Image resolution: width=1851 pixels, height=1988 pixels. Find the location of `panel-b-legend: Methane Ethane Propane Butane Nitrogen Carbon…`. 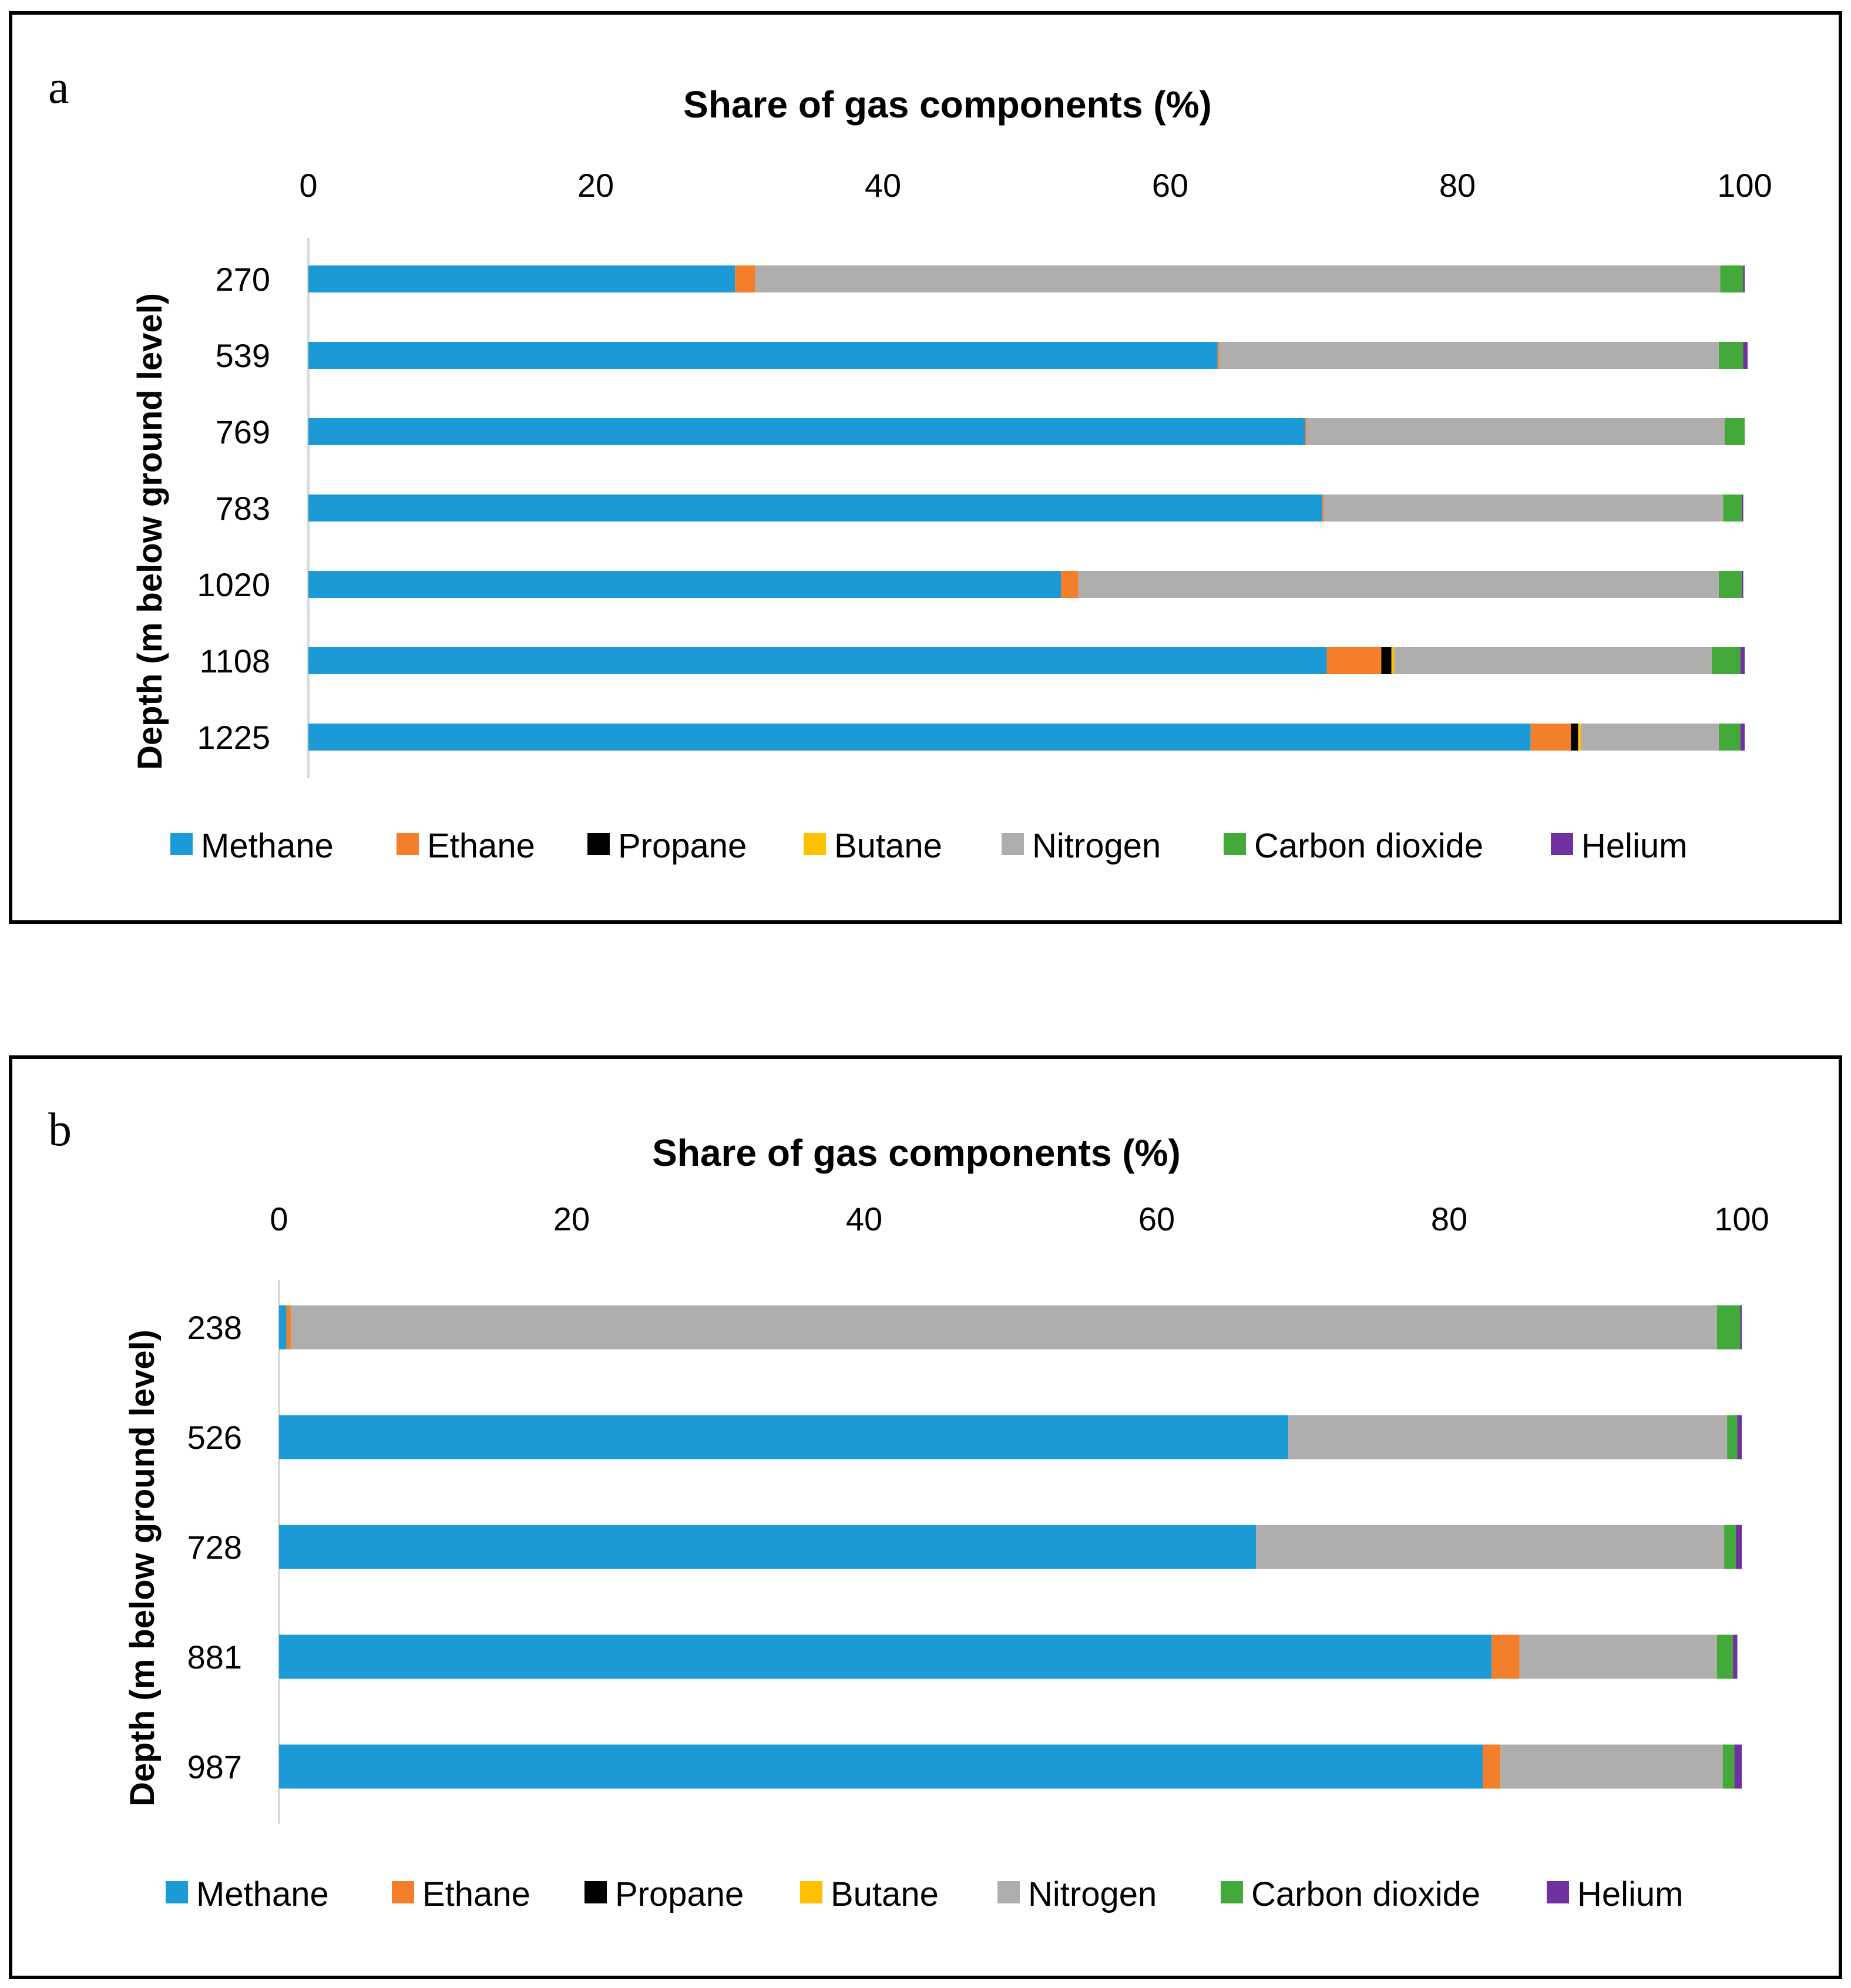

panel-b-legend: Methane Ethane Propane Butane Nitrogen Carbon… is located at coordinates (925, 1894).